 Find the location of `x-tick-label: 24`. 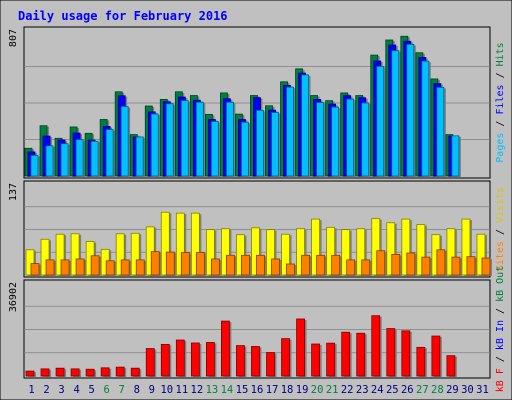

x-tick-label: 24 is located at coordinates (377, 390).